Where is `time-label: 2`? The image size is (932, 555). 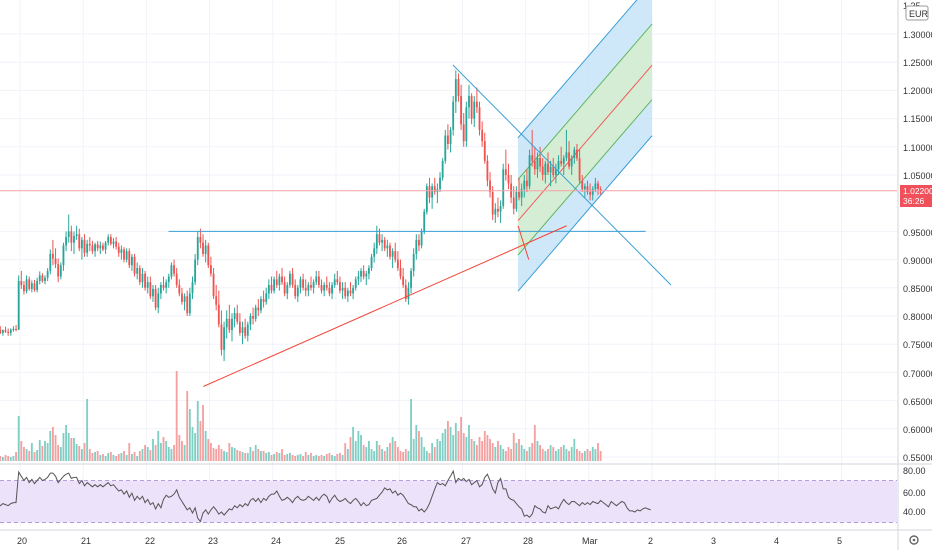 time-label: 2 is located at coordinates (650, 541).